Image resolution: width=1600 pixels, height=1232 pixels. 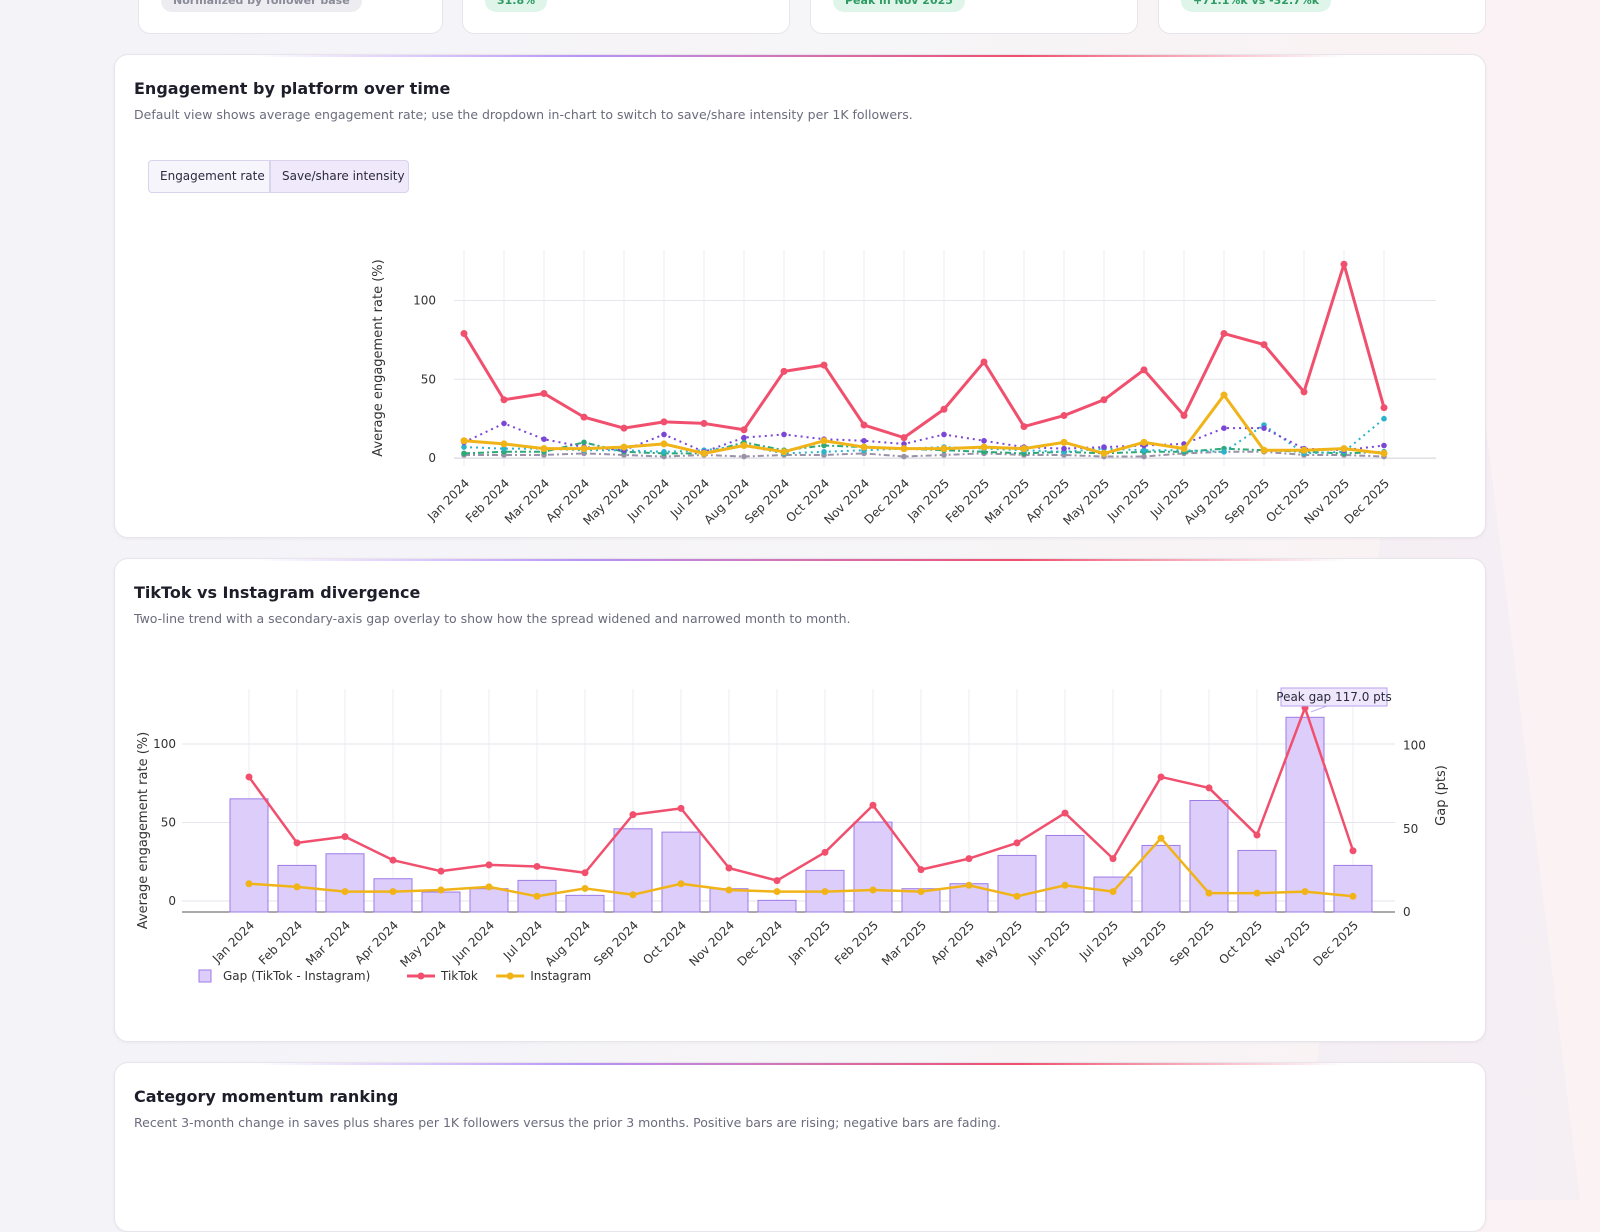 What do you see at coordinates (560, 976) in the screenshot?
I see `legend-label: Instagram` at bounding box center [560, 976].